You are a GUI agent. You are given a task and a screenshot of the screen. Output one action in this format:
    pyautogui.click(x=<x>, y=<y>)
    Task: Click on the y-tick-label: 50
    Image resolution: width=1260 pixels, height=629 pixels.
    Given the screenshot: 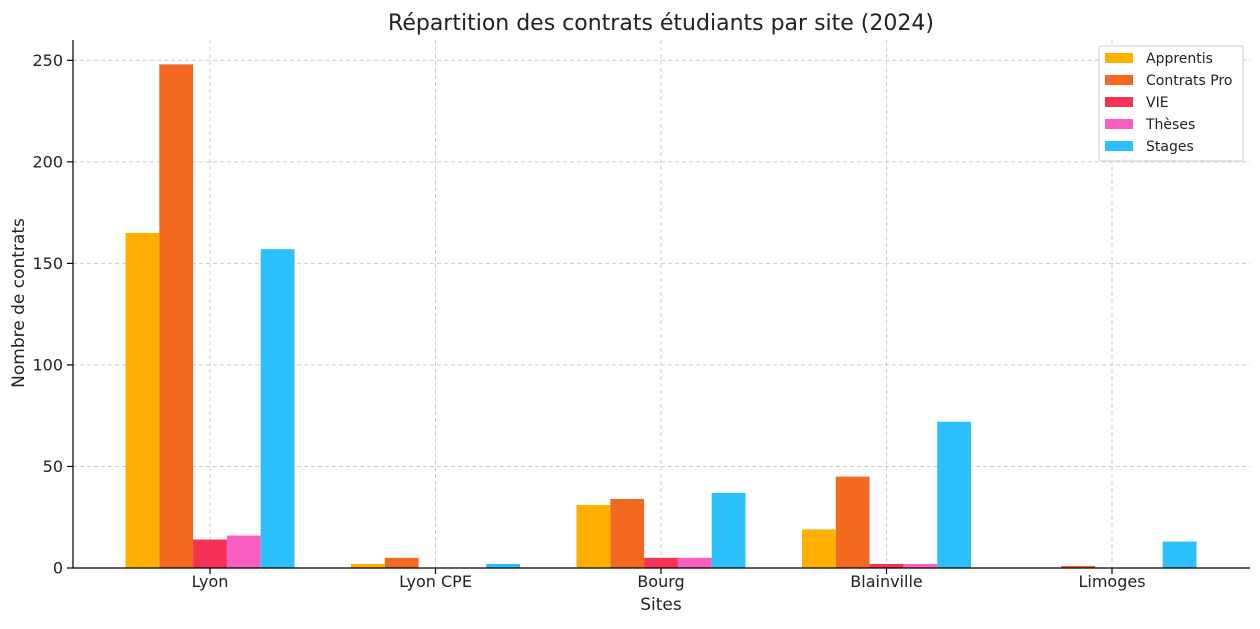 What is the action you would take?
    pyautogui.click(x=53, y=466)
    